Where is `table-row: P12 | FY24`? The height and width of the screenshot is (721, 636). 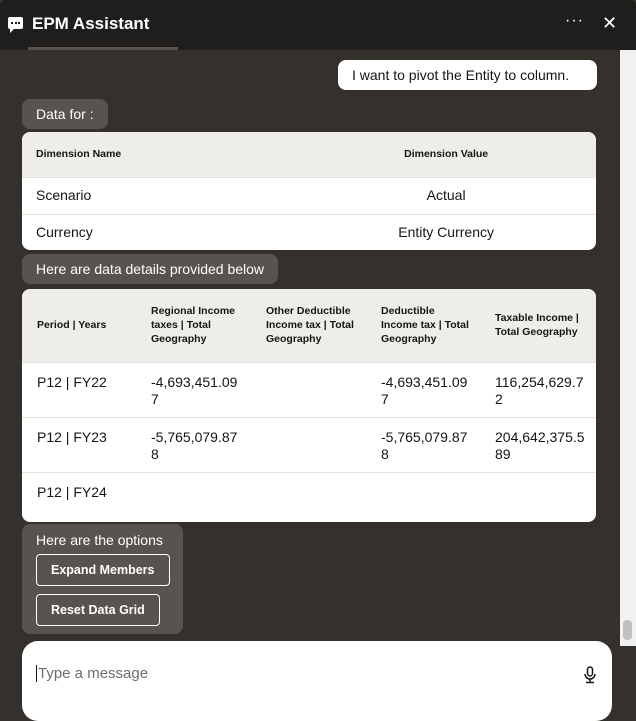
table-row: P12 | FY24 is located at coordinates (309, 496).